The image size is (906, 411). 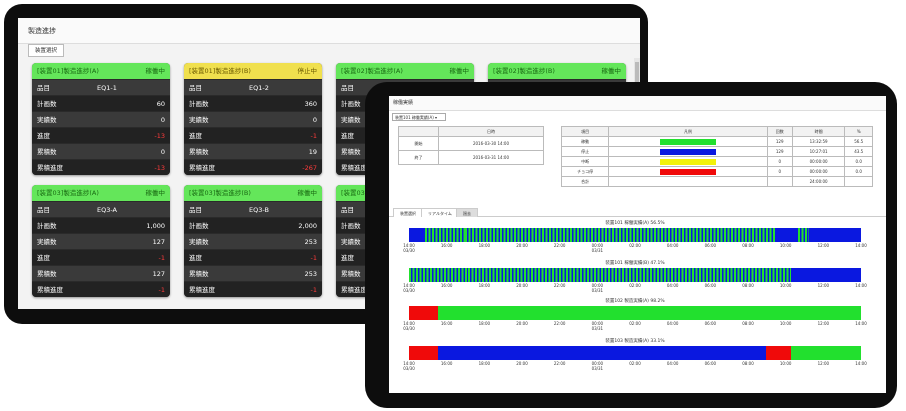 What do you see at coordinates (329, 31) in the screenshot?
I see `page-title: 製造進捗` at bounding box center [329, 31].